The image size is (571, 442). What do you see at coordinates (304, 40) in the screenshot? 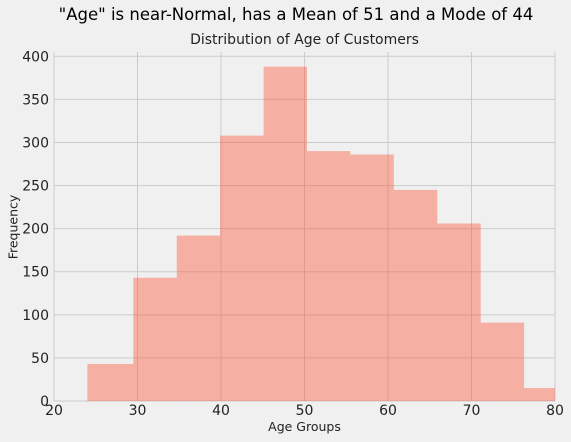
I see `chart-title: Distribution of Age of Customers` at bounding box center [304, 40].